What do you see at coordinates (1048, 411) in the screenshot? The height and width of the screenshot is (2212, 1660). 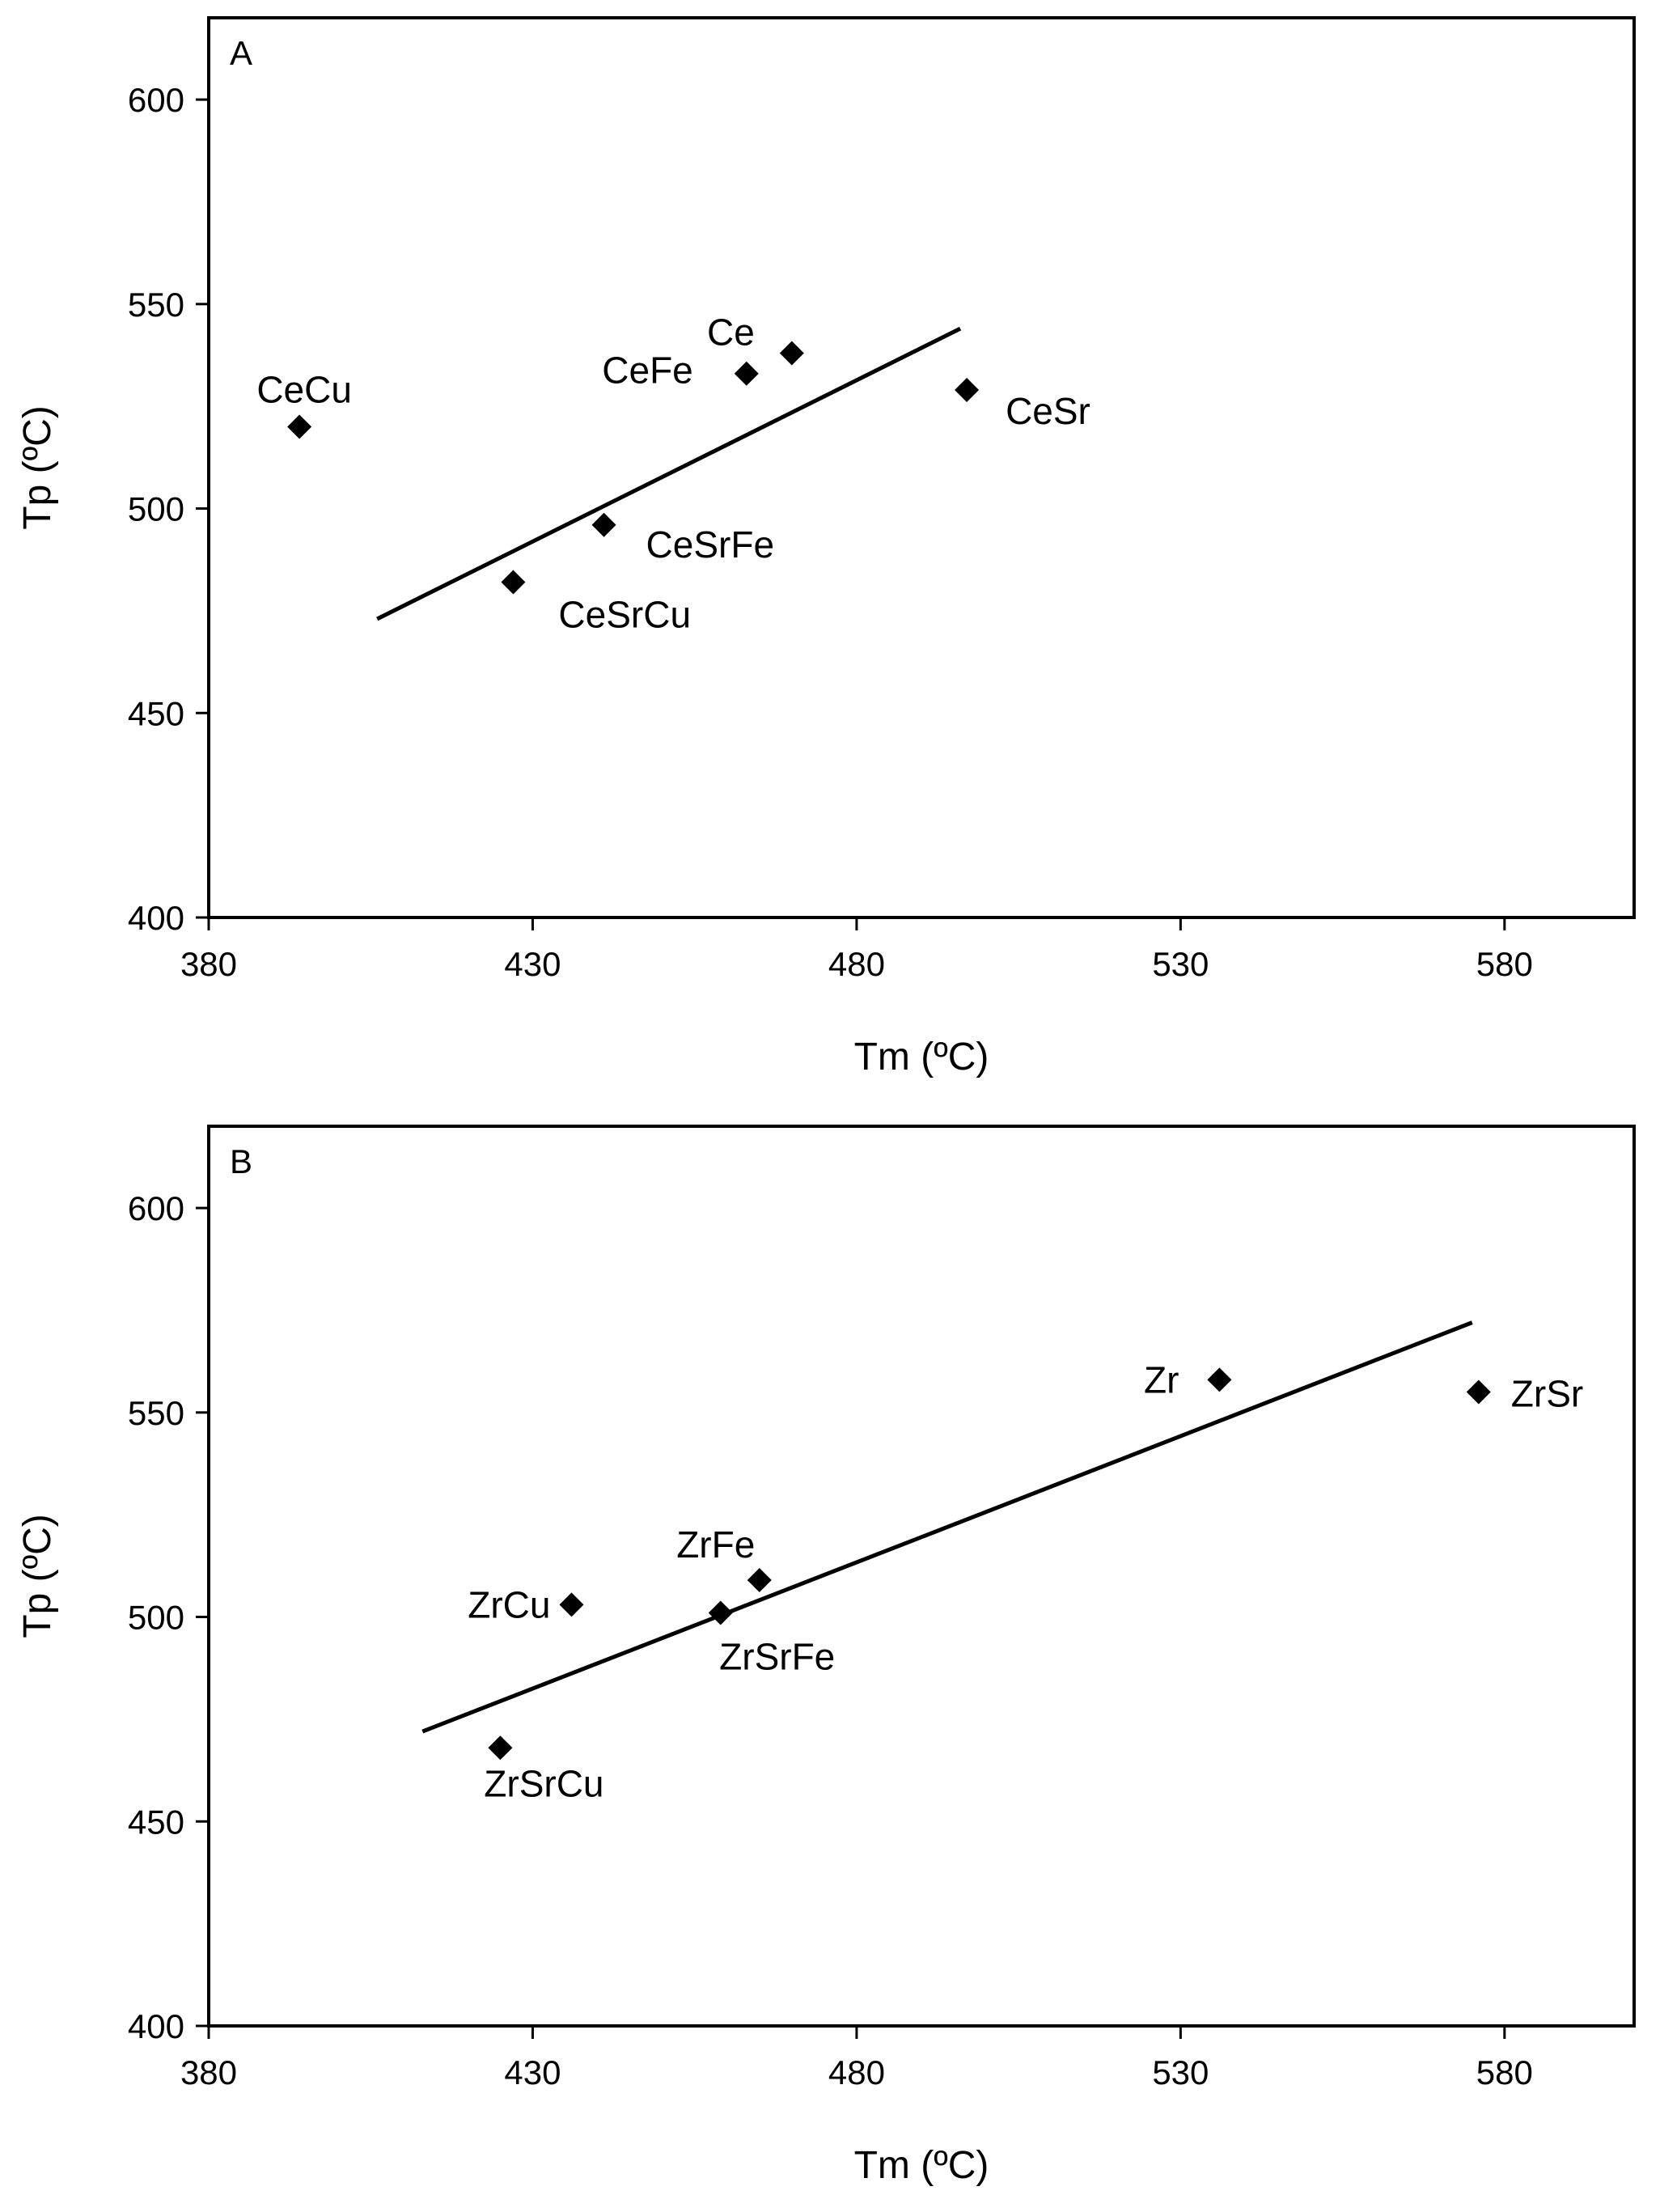 I see `data-label: CeSr` at bounding box center [1048, 411].